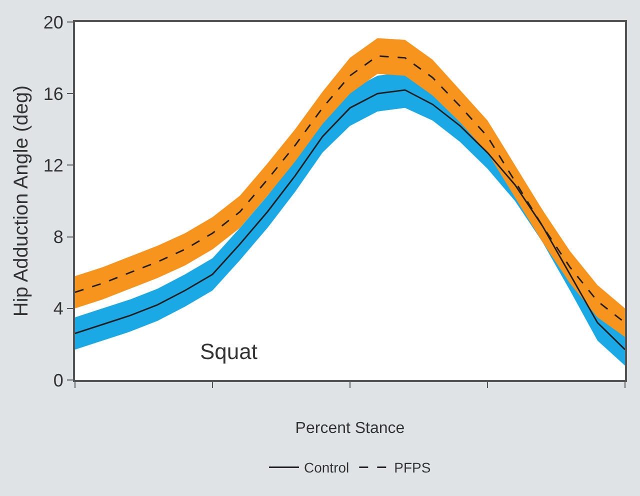 The width and height of the screenshot is (640, 496). Describe the element at coordinates (327, 468) in the screenshot. I see `legend-label: Control` at that location.